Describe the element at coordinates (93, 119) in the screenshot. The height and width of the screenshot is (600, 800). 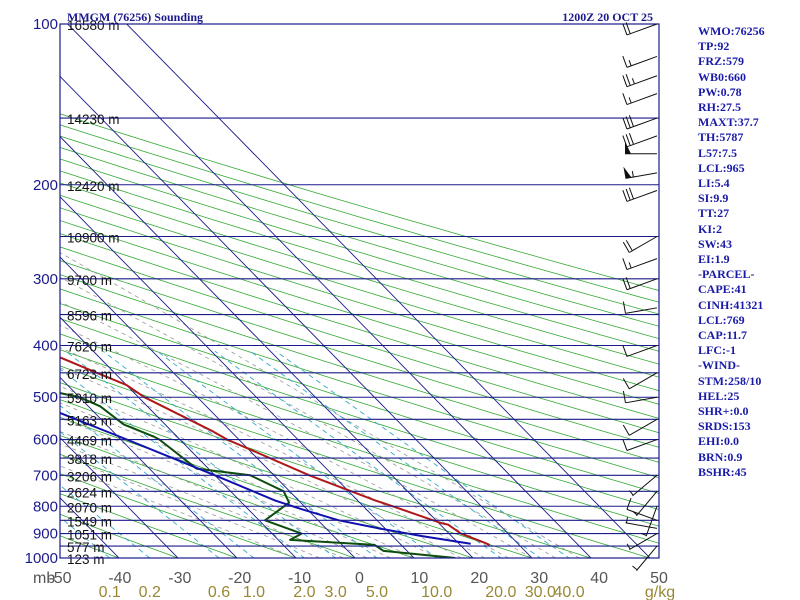
I see `height-label: 14230 m` at that location.